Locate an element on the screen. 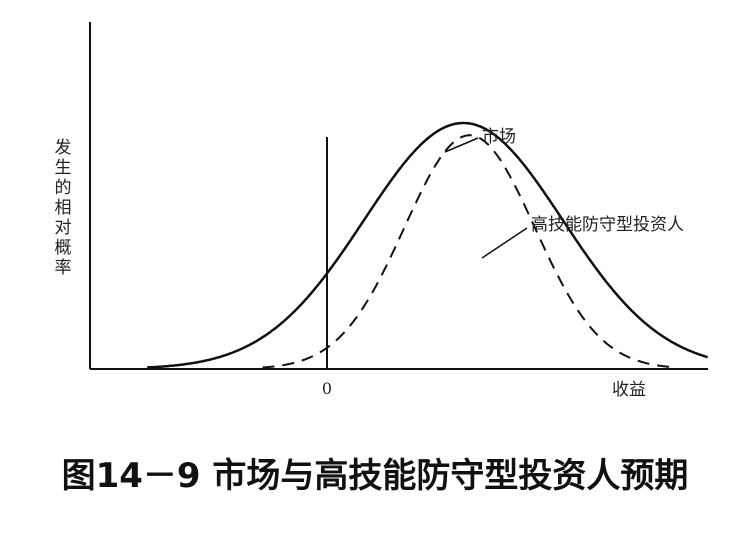  figure-caption: 图14－9 市场与高技能防守型投资人预期 is located at coordinates (375, 476).